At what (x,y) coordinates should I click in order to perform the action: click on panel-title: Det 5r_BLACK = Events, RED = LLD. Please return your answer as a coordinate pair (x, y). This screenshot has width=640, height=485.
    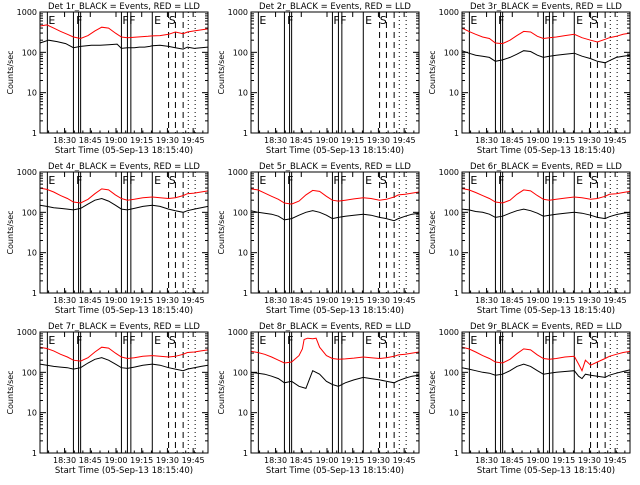
    Looking at the image, I should click on (335, 167).